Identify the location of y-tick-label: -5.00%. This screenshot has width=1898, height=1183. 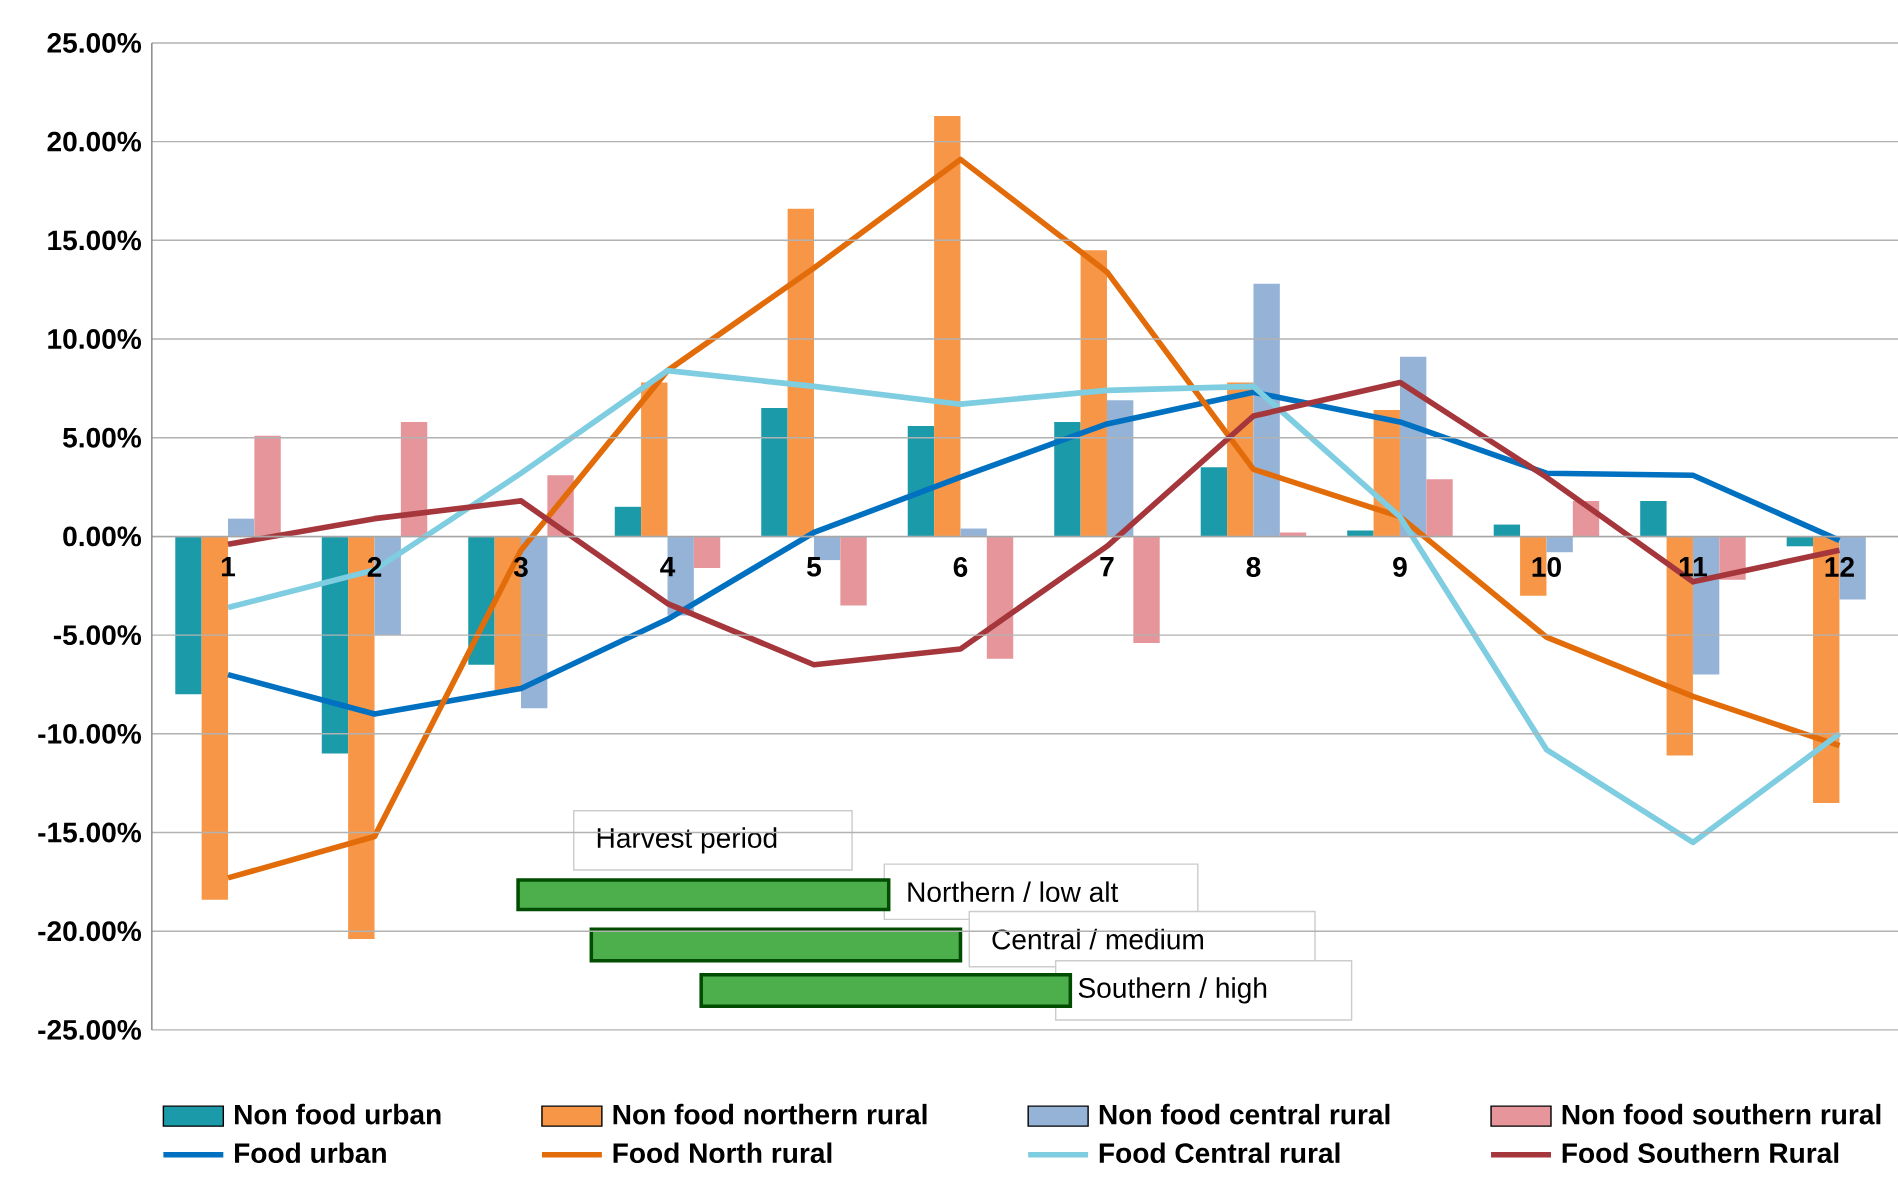
(97, 635).